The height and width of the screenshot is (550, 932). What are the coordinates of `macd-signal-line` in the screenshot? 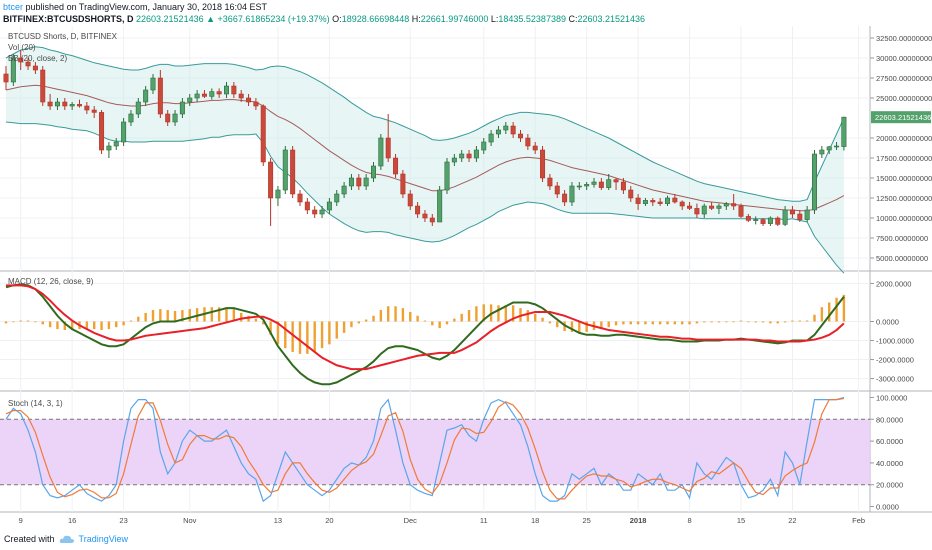 It's located at (425, 327).